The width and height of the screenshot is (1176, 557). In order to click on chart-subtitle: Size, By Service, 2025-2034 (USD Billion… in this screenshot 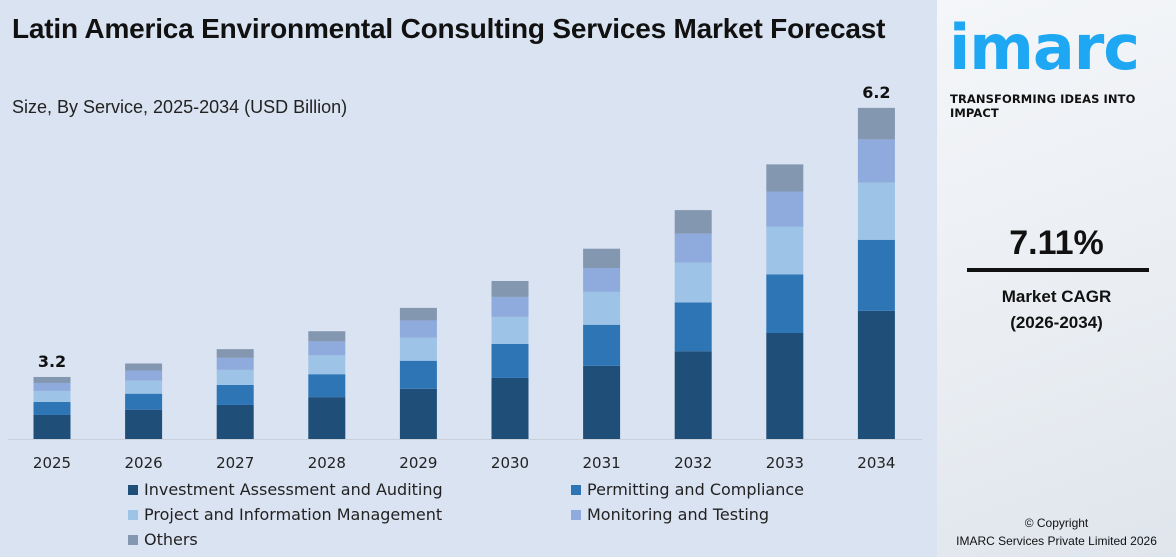, I will do `click(180, 107)`.